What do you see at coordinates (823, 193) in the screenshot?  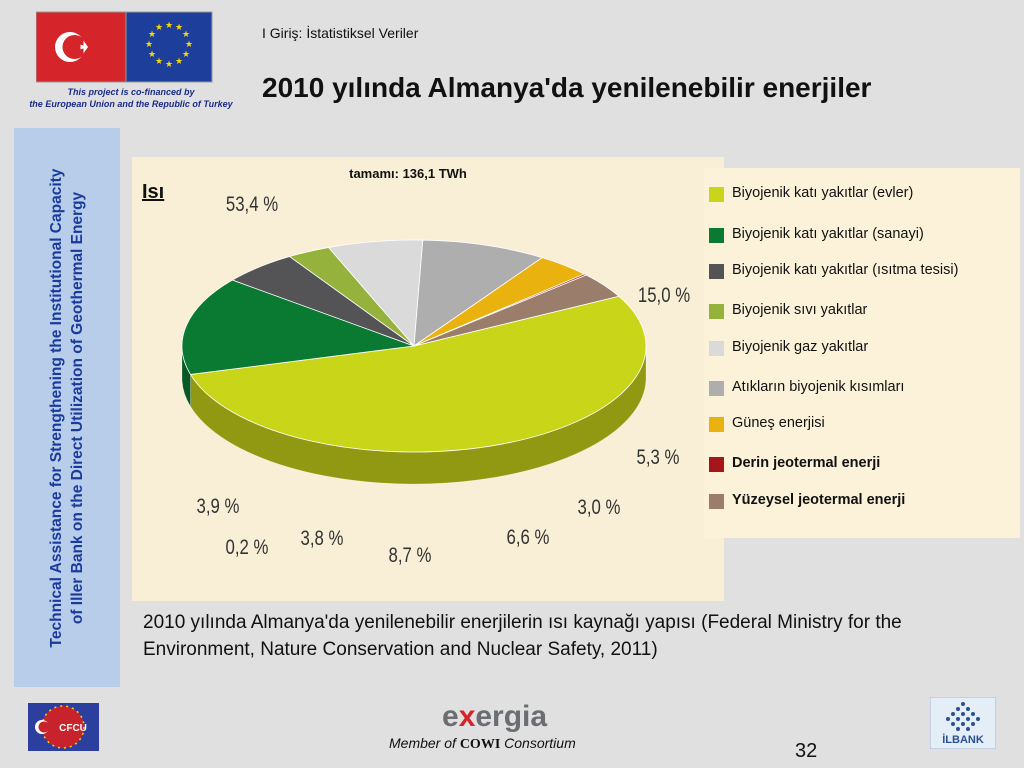 I see `legend-label-0: Biyojenik katı yakıtlar (evler)` at bounding box center [823, 193].